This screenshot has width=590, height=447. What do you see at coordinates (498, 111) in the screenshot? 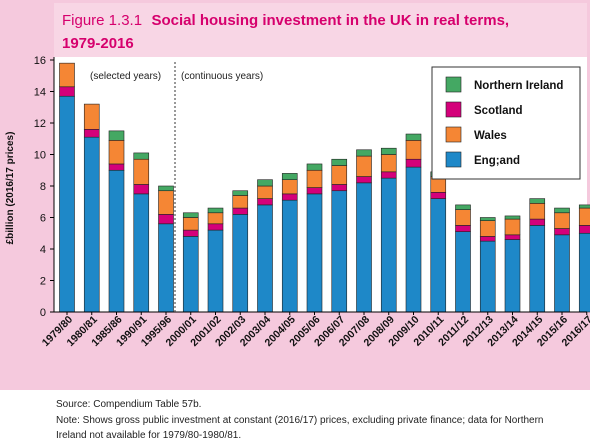
I see `legend-label-scotland: Scotland` at bounding box center [498, 111].